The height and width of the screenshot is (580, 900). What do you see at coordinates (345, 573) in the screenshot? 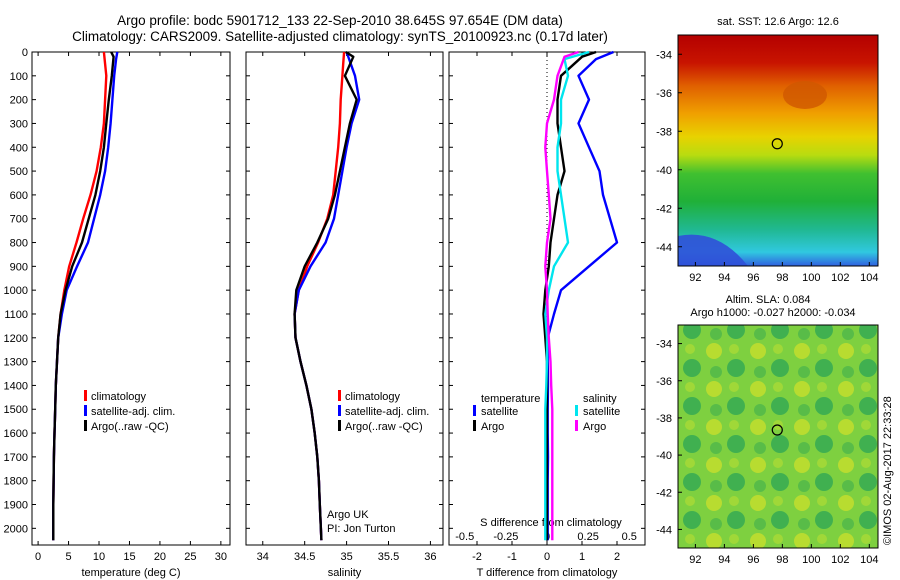
I see `x-axis-label: salinity` at bounding box center [345, 573].